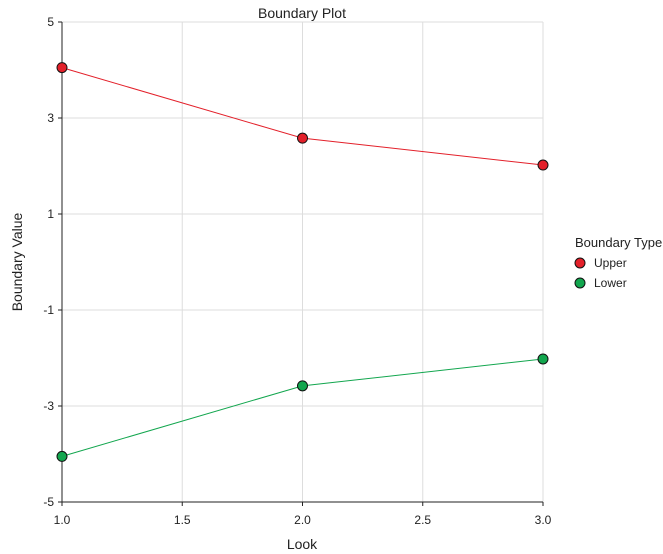 This screenshot has height=554, width=663. What do you see at coordinates (62, 520) in the screenshot?
I see `x-tick-label: 1.0` at bounding box center [62, 520].